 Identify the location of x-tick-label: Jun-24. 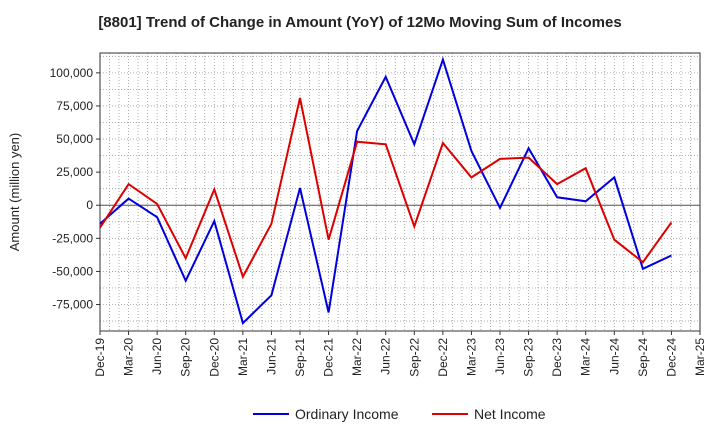
(614, 356).